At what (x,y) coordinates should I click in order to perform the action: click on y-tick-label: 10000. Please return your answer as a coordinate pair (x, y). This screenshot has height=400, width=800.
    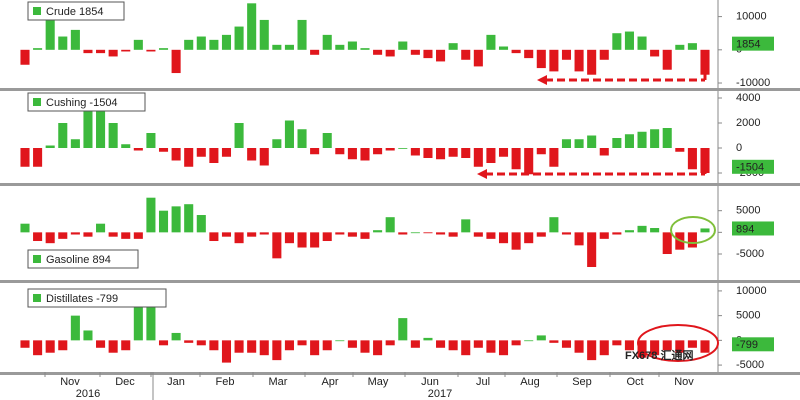
    Looking at the image, I should click on (751, 17).